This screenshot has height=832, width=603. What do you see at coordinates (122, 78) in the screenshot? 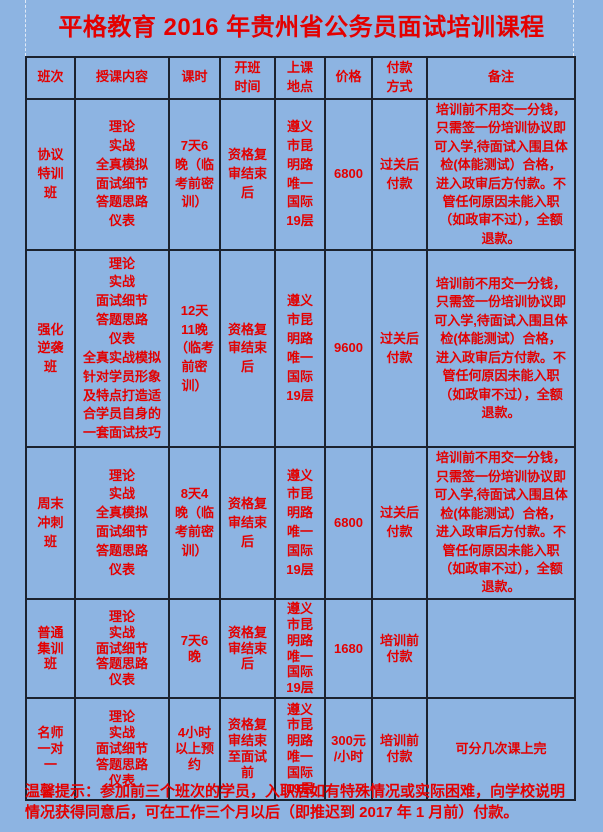
I see `header-content: 授课内容` at bounding box center [122, 78].